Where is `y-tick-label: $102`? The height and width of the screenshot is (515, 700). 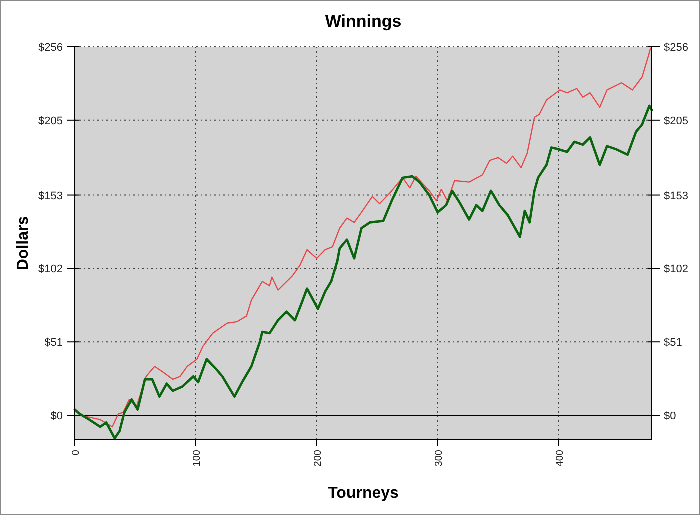
y-tick-label: $102 is located at coordinates (50, 270).